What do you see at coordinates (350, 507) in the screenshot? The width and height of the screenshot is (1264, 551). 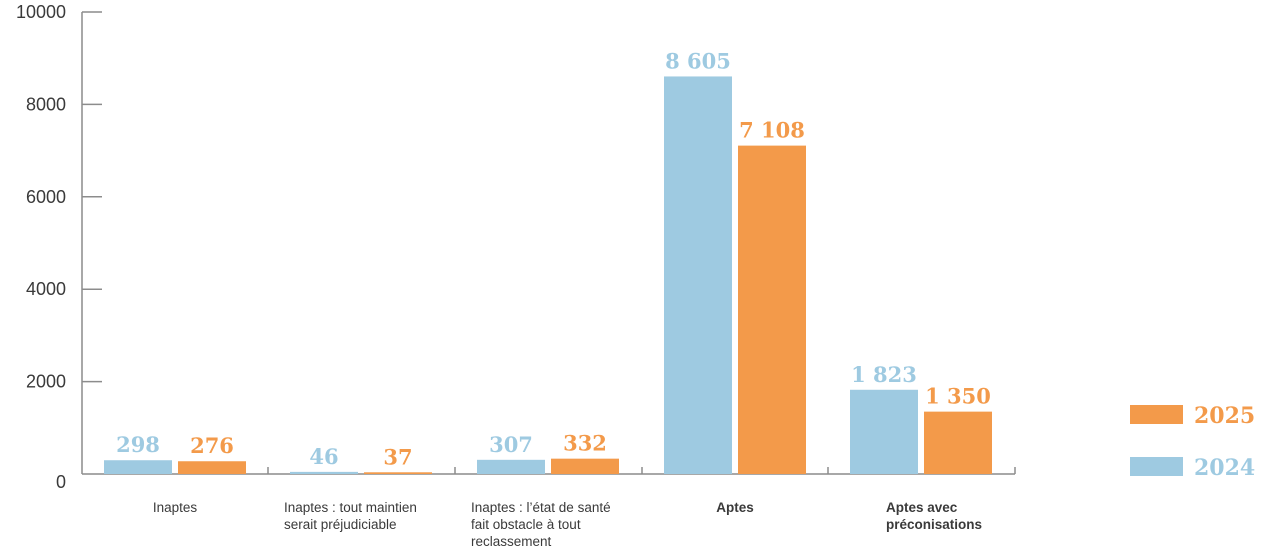 I see `category-label: Inaptes : tout maintien` at bounding box center [350, 507].